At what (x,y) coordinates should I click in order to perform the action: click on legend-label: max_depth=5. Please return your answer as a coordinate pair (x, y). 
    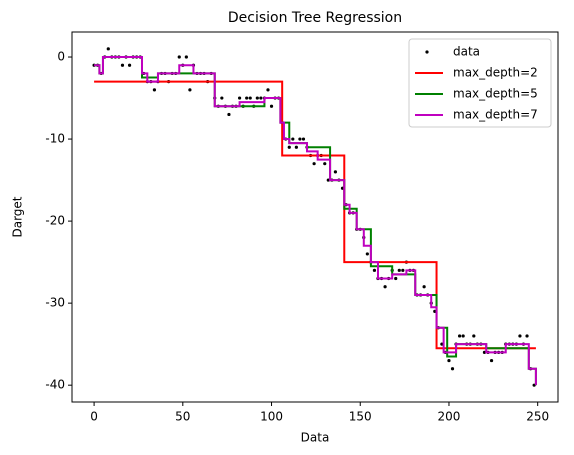
    Looking at the image, I should click on (495, 94).